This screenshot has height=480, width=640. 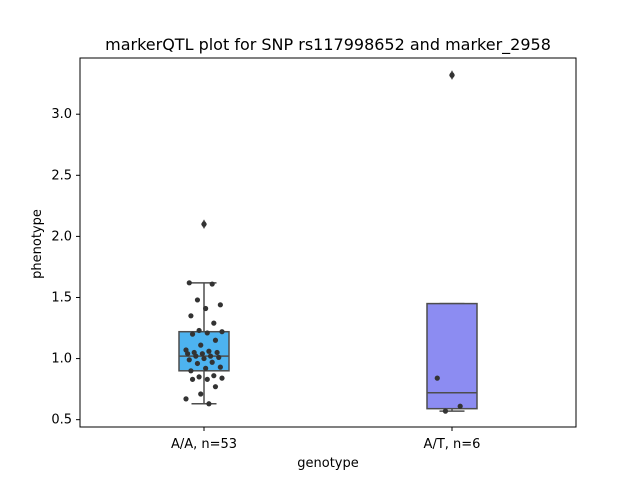 I want to click on x-axis: A/A, n=53 A/T, n=6, so click(x=326, y=439).